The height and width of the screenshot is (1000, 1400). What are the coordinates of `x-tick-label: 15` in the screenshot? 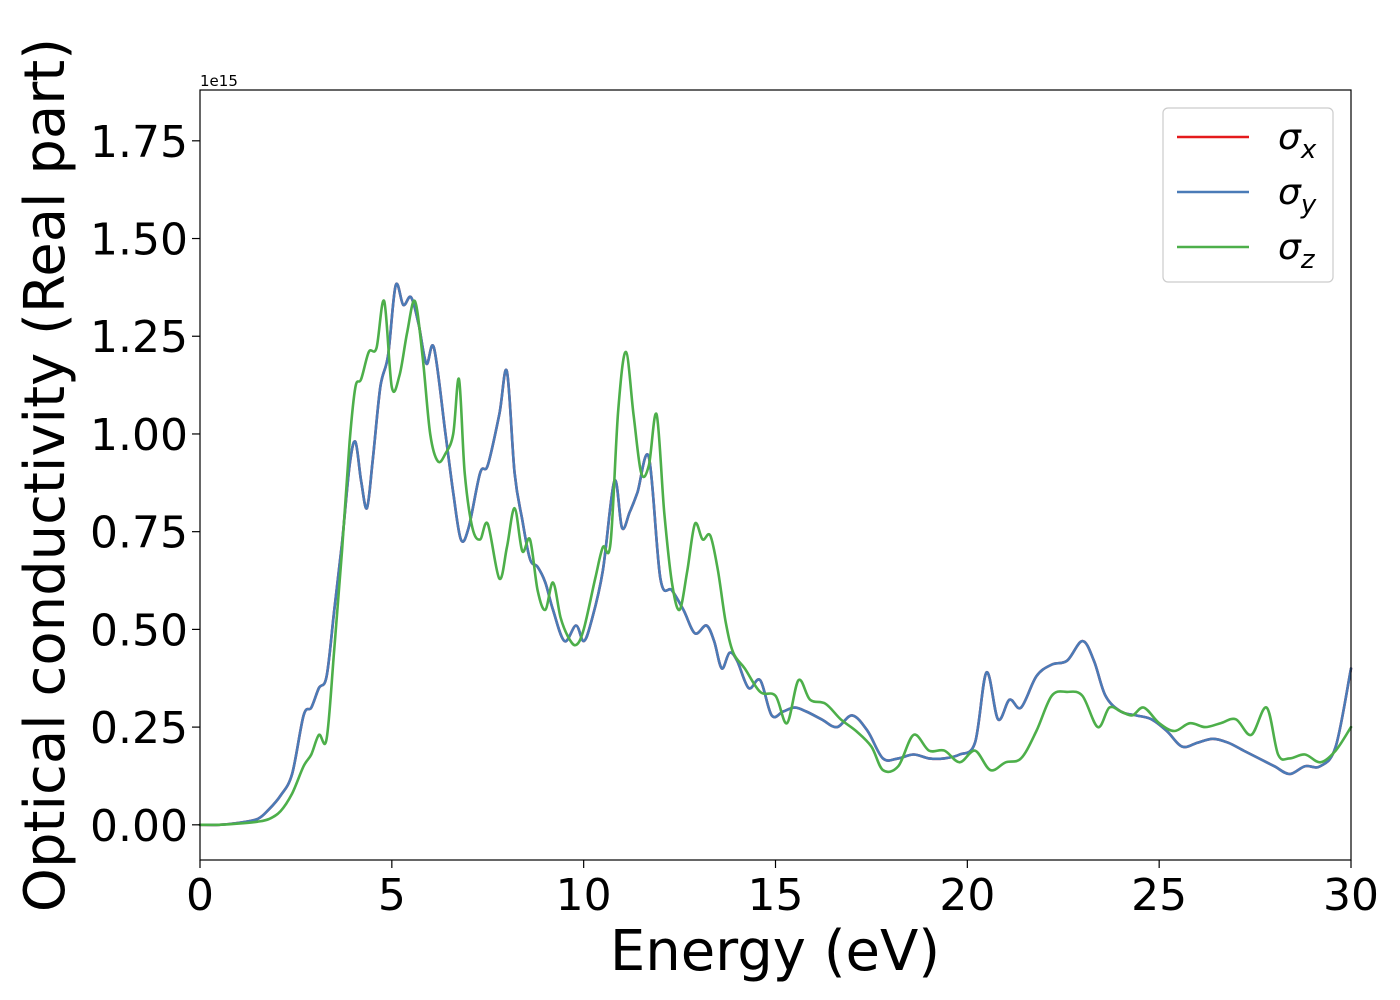 It's located at (776, 895).